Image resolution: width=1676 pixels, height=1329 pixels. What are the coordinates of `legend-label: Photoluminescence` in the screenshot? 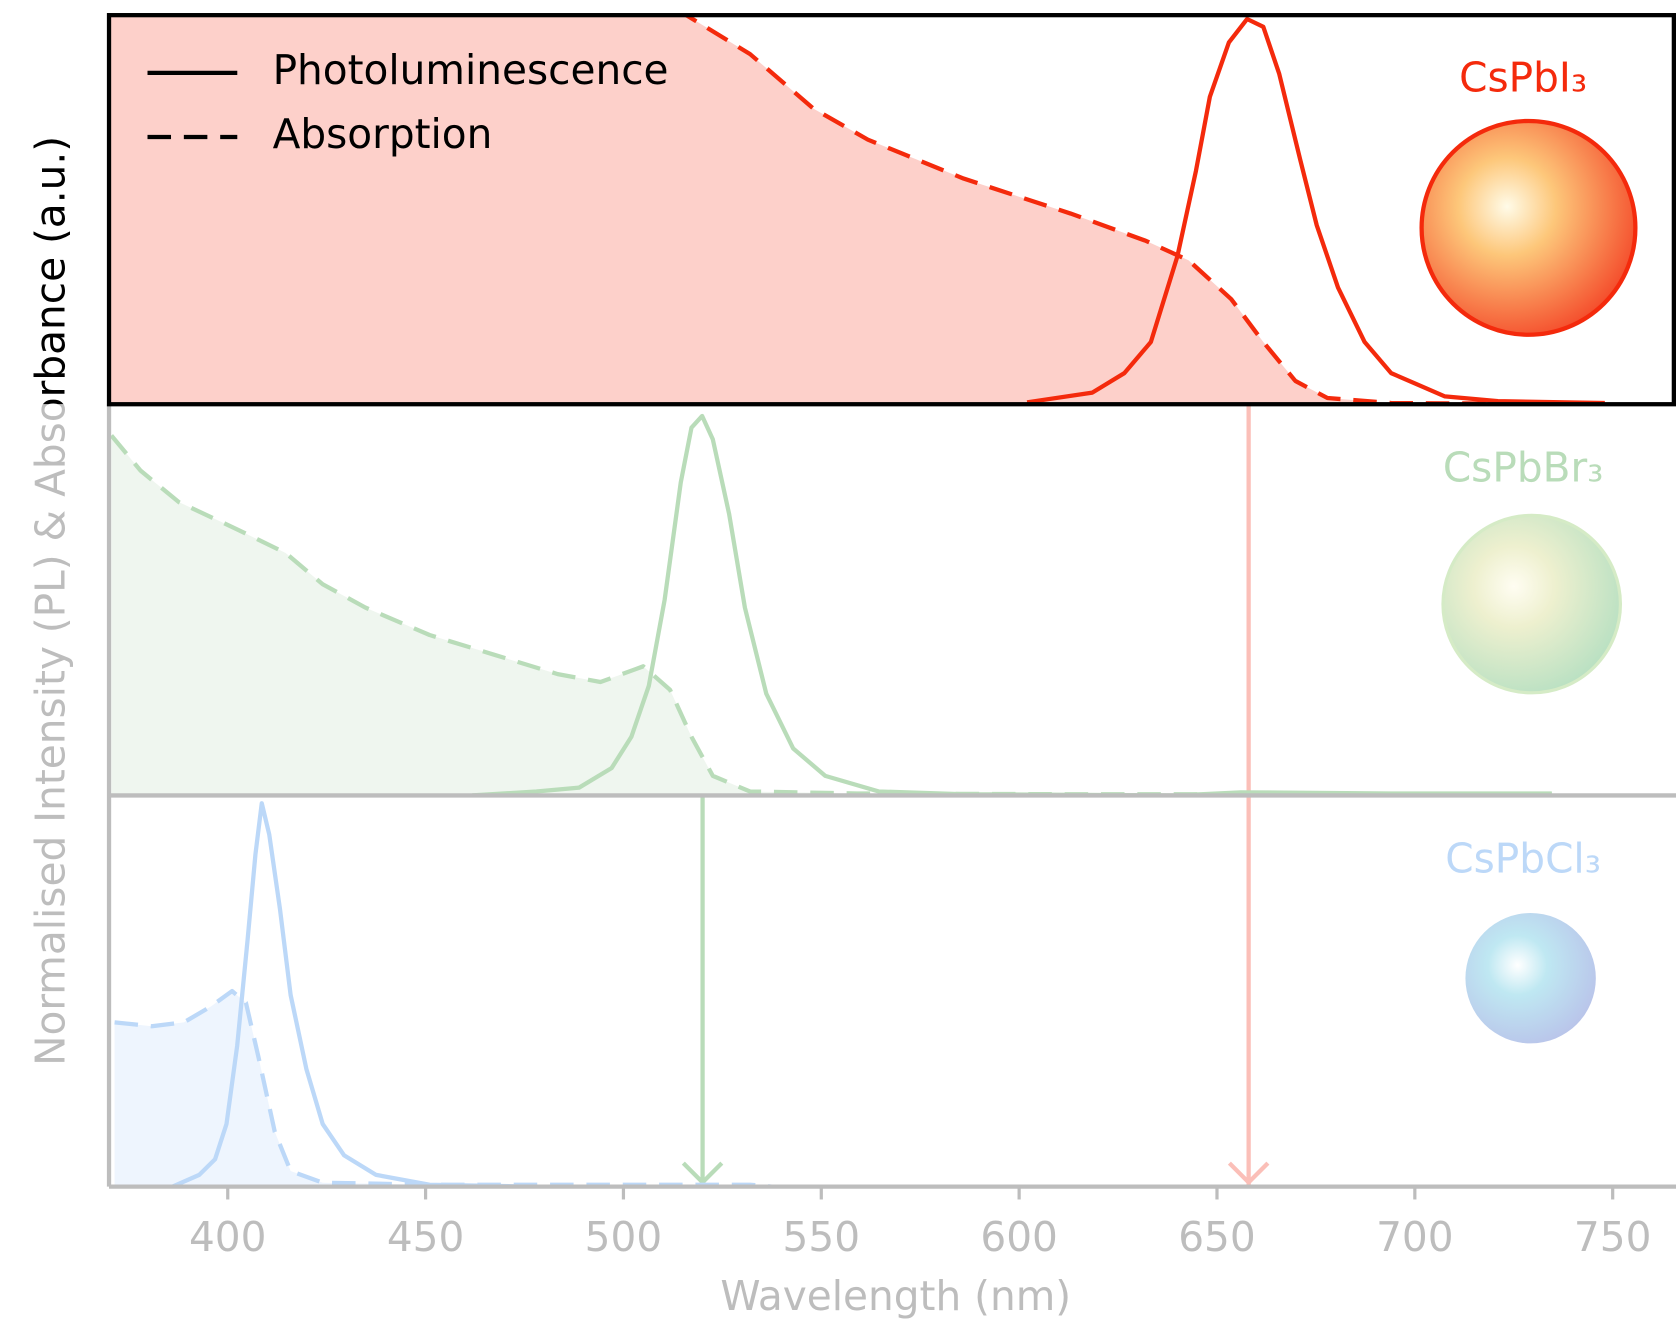 It's located at (471, 70).